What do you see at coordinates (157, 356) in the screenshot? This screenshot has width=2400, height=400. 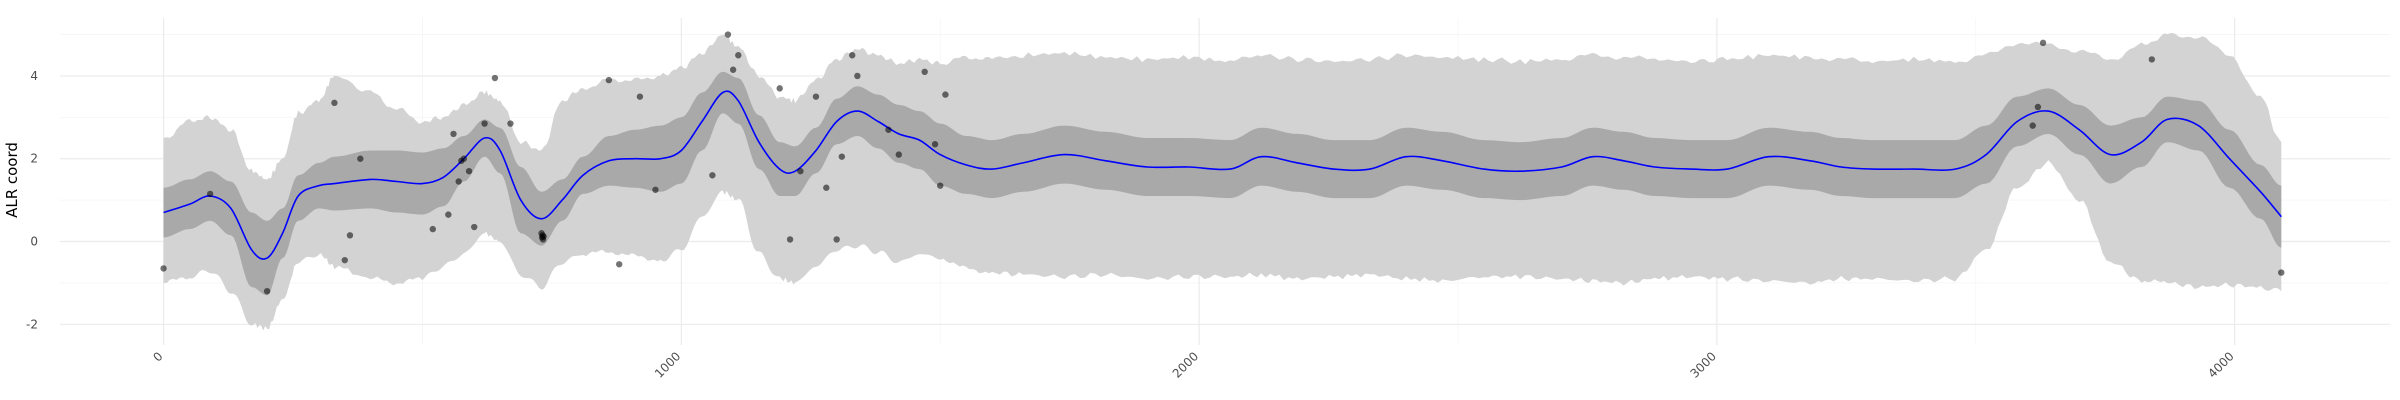 I see `x-tick-label: 0` at bounding box center [157, 356].